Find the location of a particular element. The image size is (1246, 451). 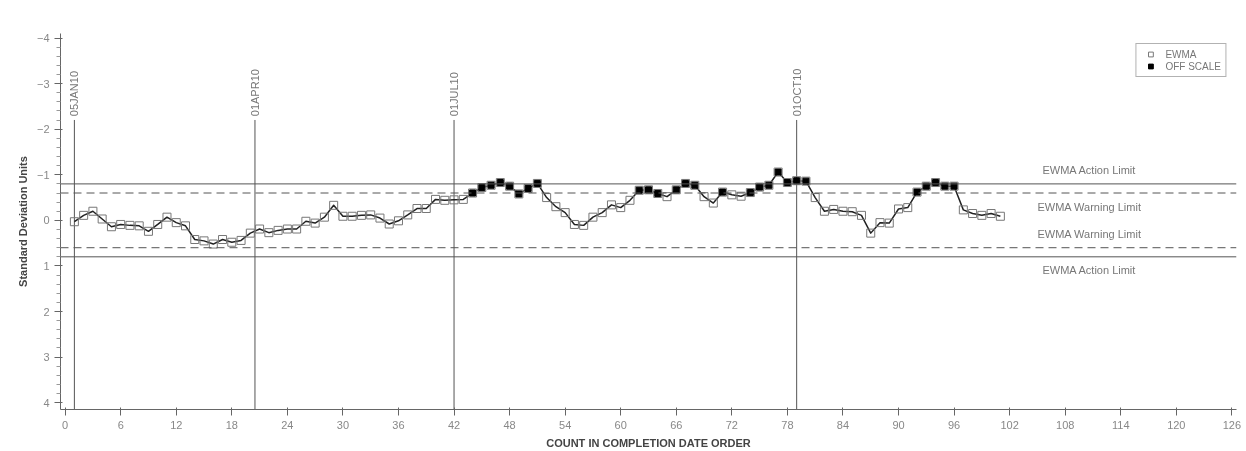

x-tick-label: 42 is located at coordinates (454, 424).